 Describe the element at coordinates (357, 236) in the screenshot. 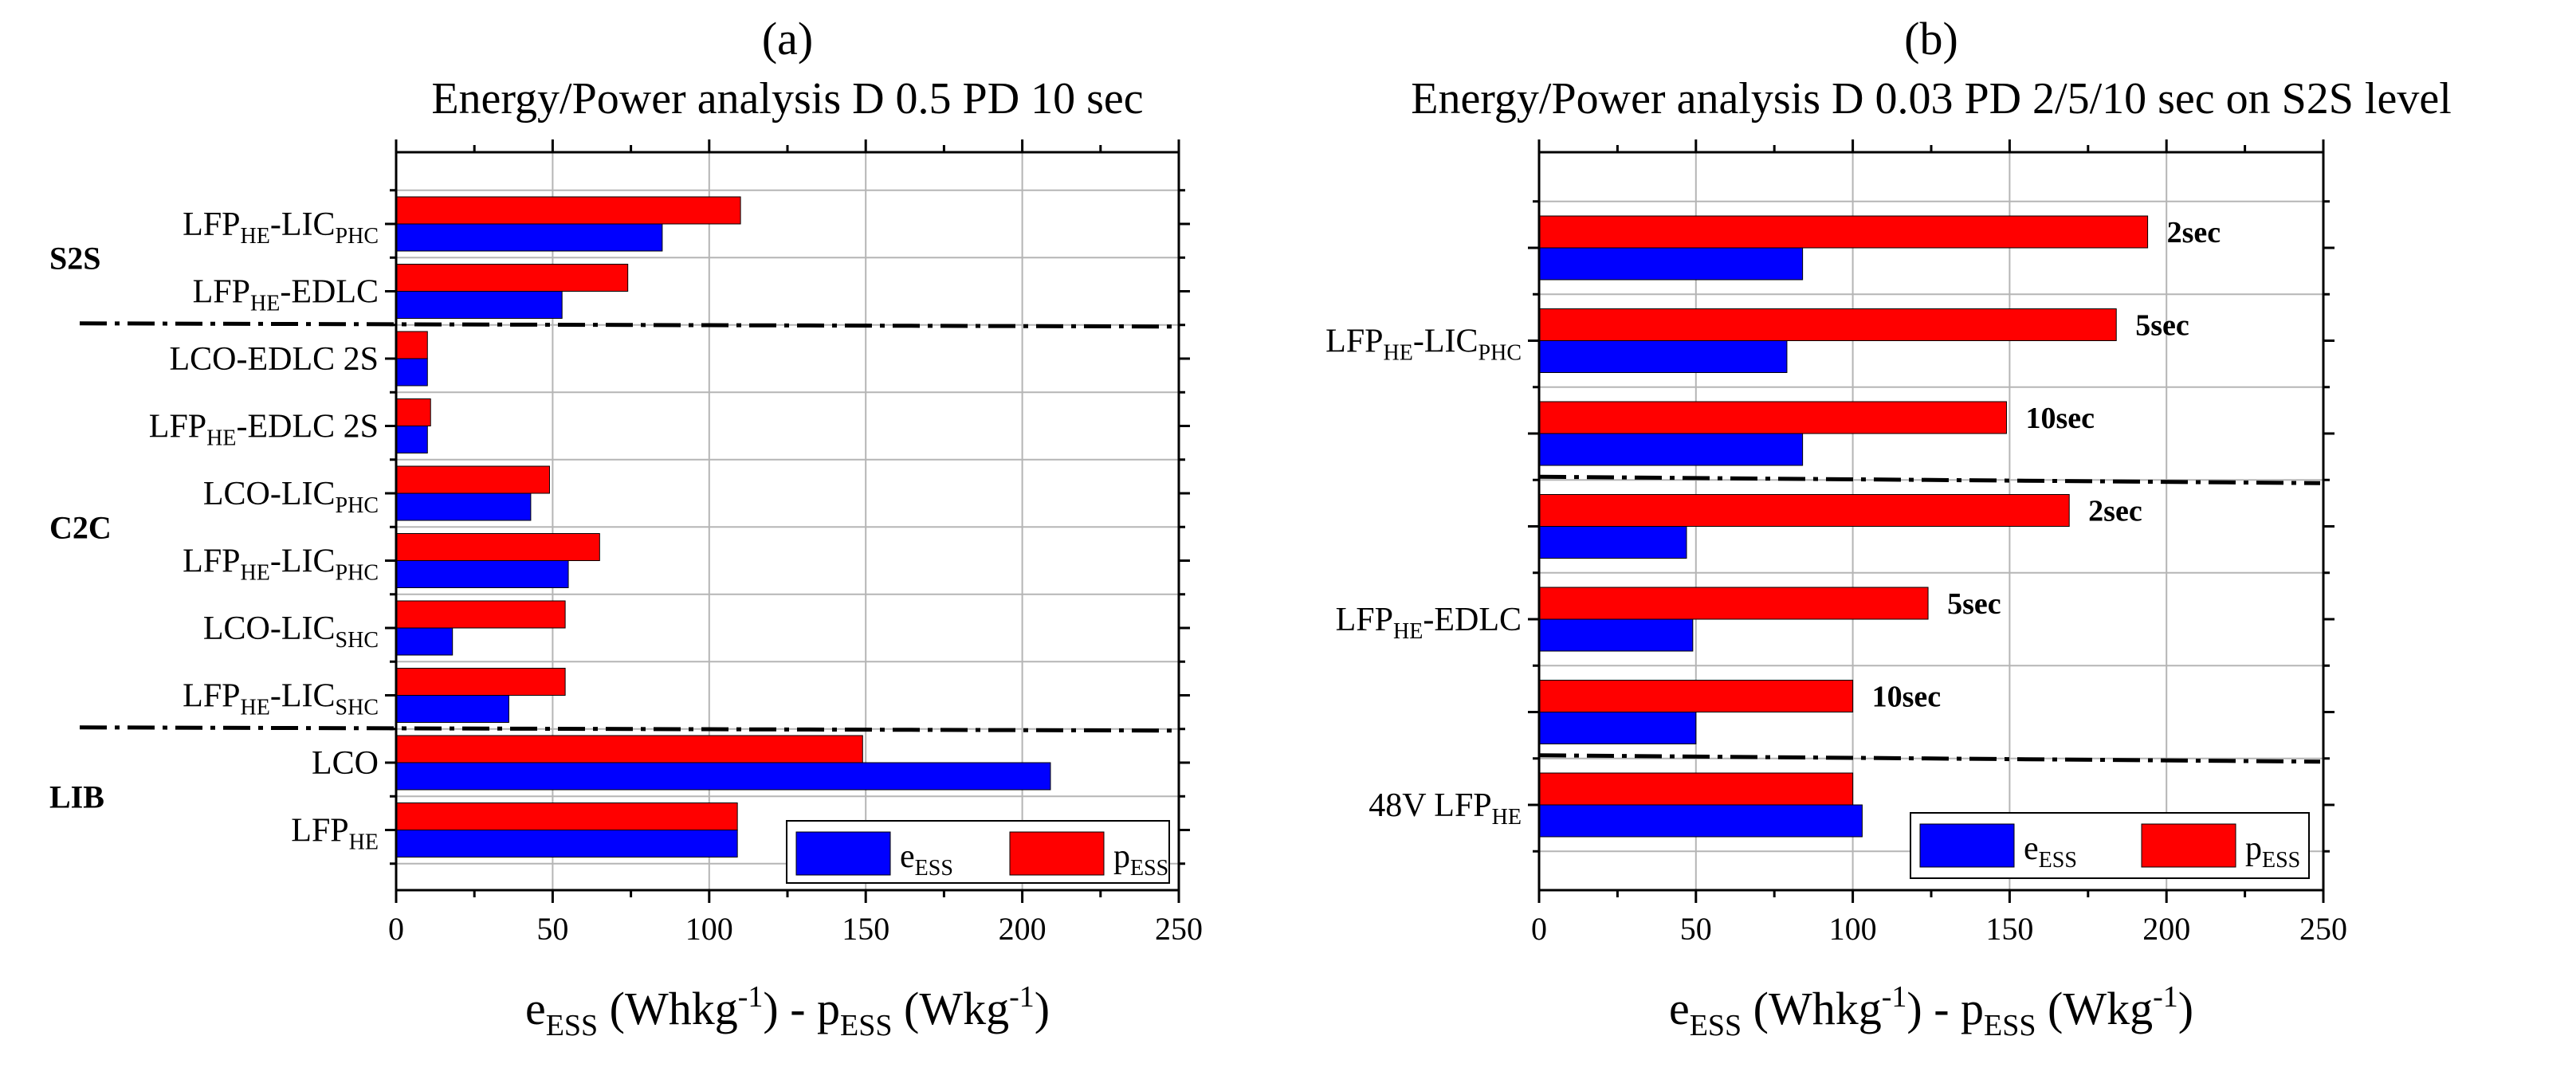

I see `category-label-0-sub2: PHC` at that location.